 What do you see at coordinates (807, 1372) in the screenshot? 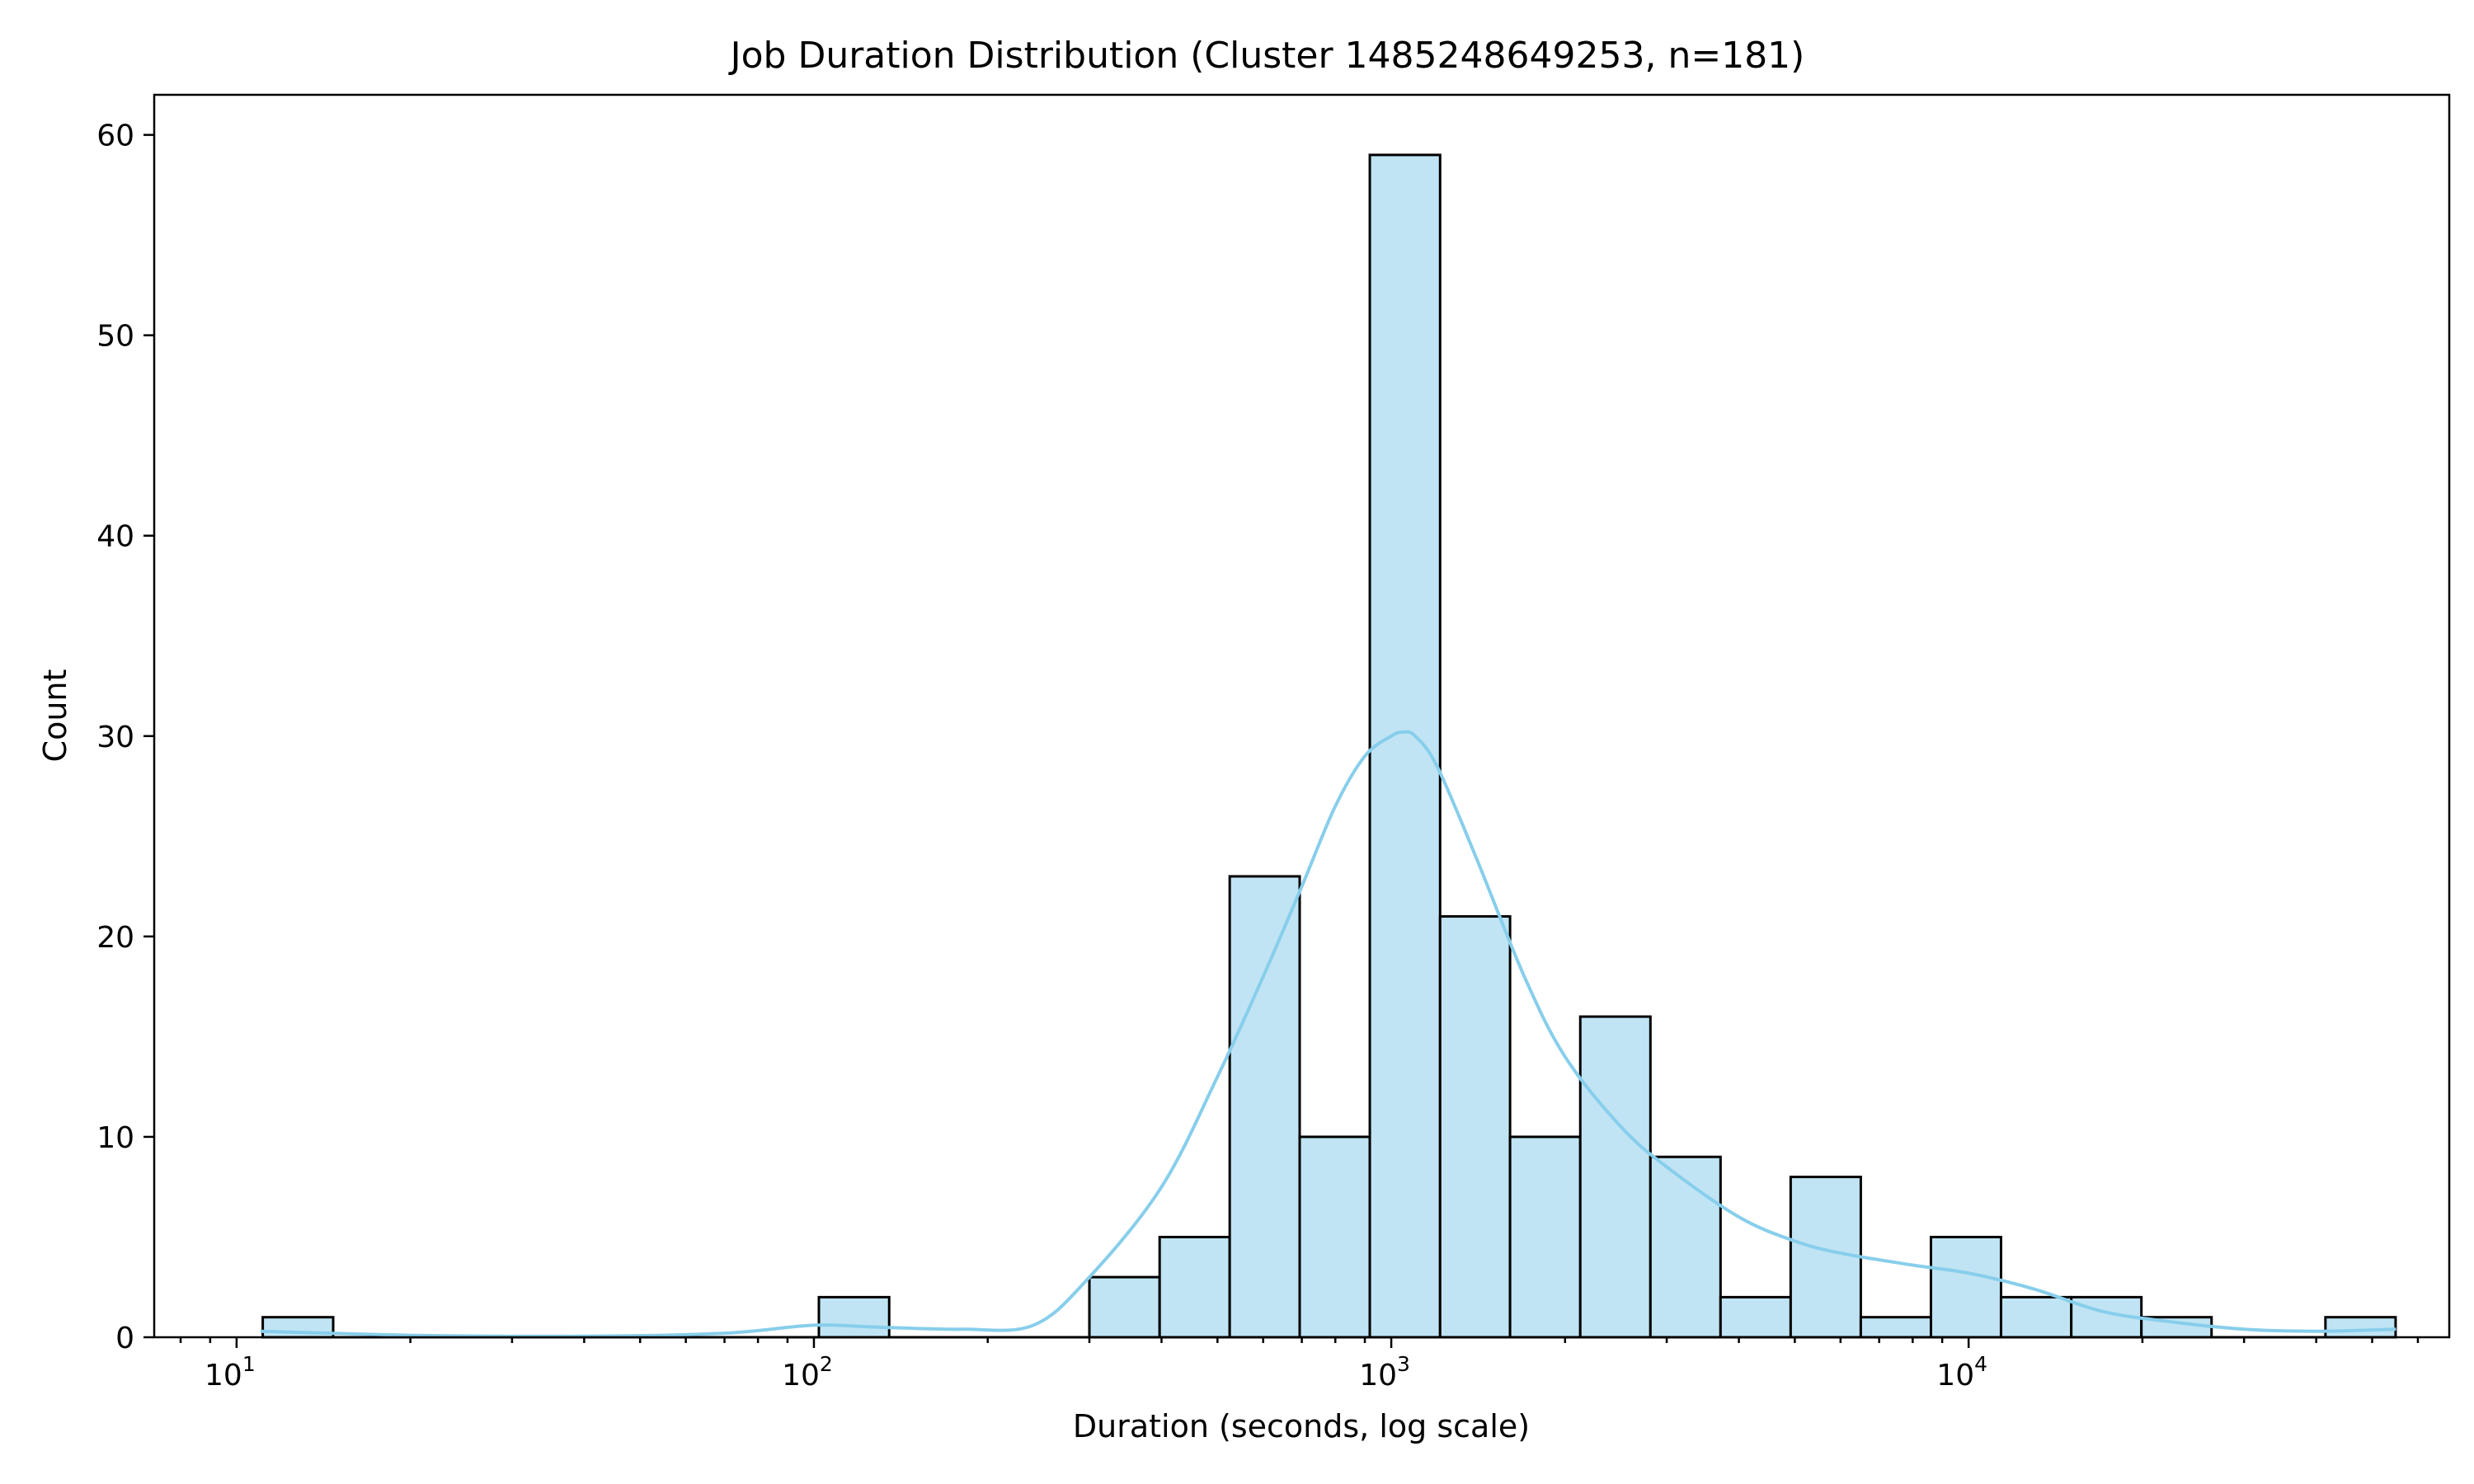
I see `x-tick-label: 10²` at bounding box center [807, 1372].